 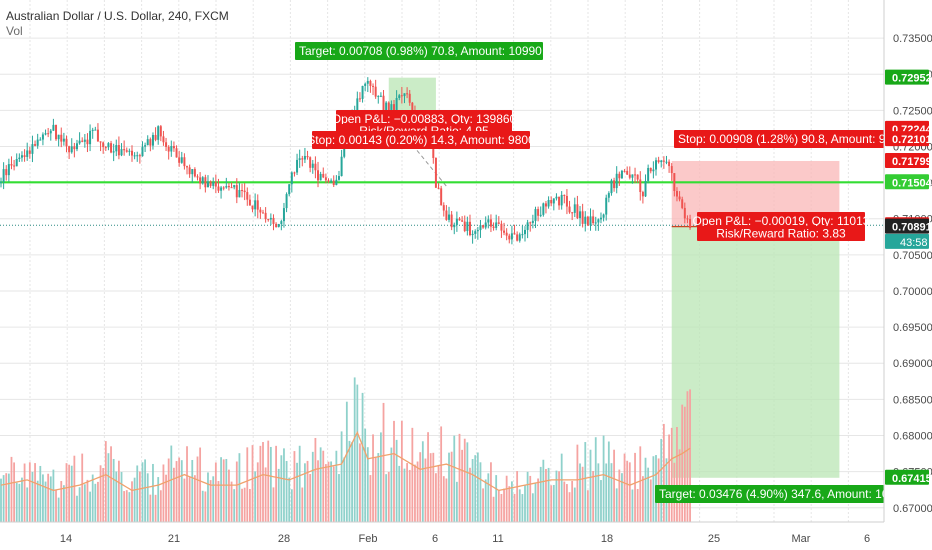 What do you see at coordinates (912, 39) in the screenshot?
I see `y-tick-label: 0.73500` at bounding box center [912, 39].